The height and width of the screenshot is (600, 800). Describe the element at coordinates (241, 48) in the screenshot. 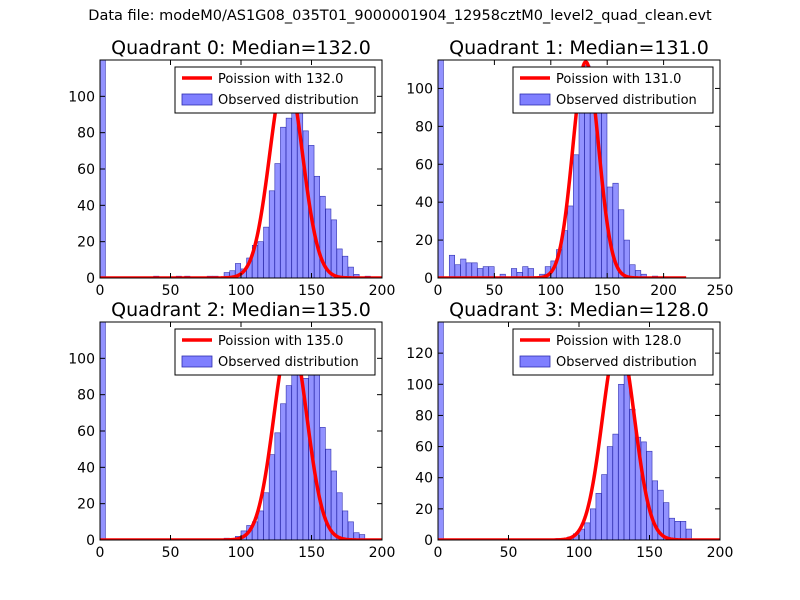

I see `chart-title: Quadrant 0: Median=132.0` at that location.